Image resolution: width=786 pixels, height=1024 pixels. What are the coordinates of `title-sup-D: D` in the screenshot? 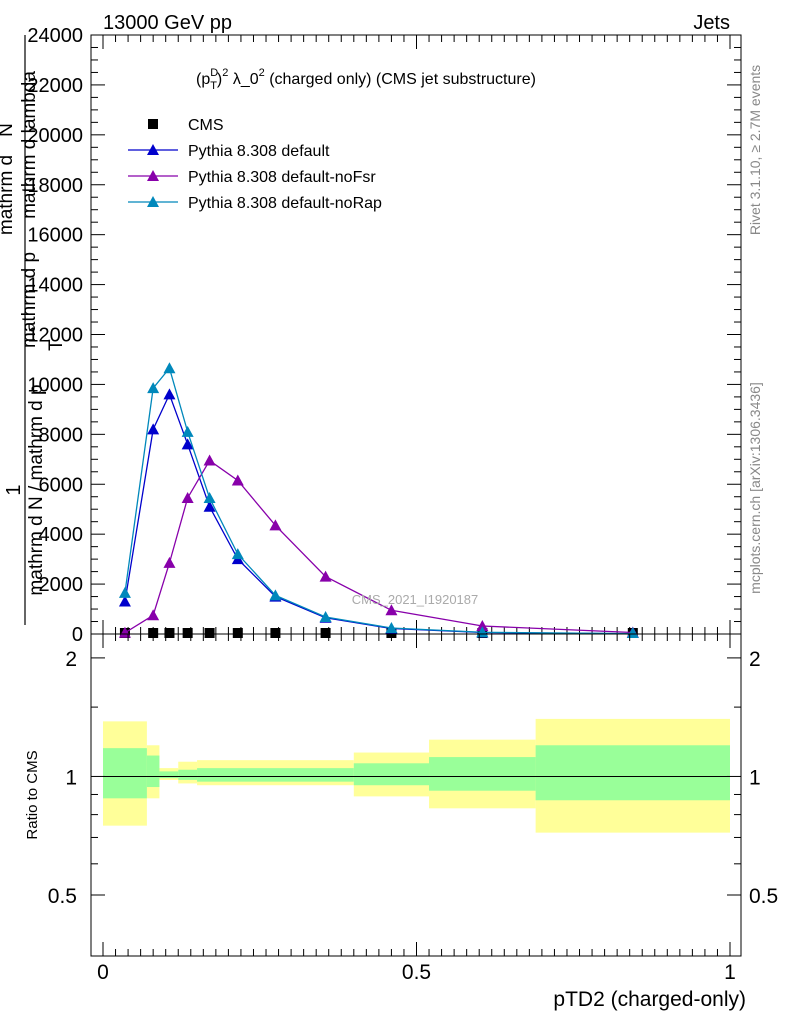 It's located at (214, 73).